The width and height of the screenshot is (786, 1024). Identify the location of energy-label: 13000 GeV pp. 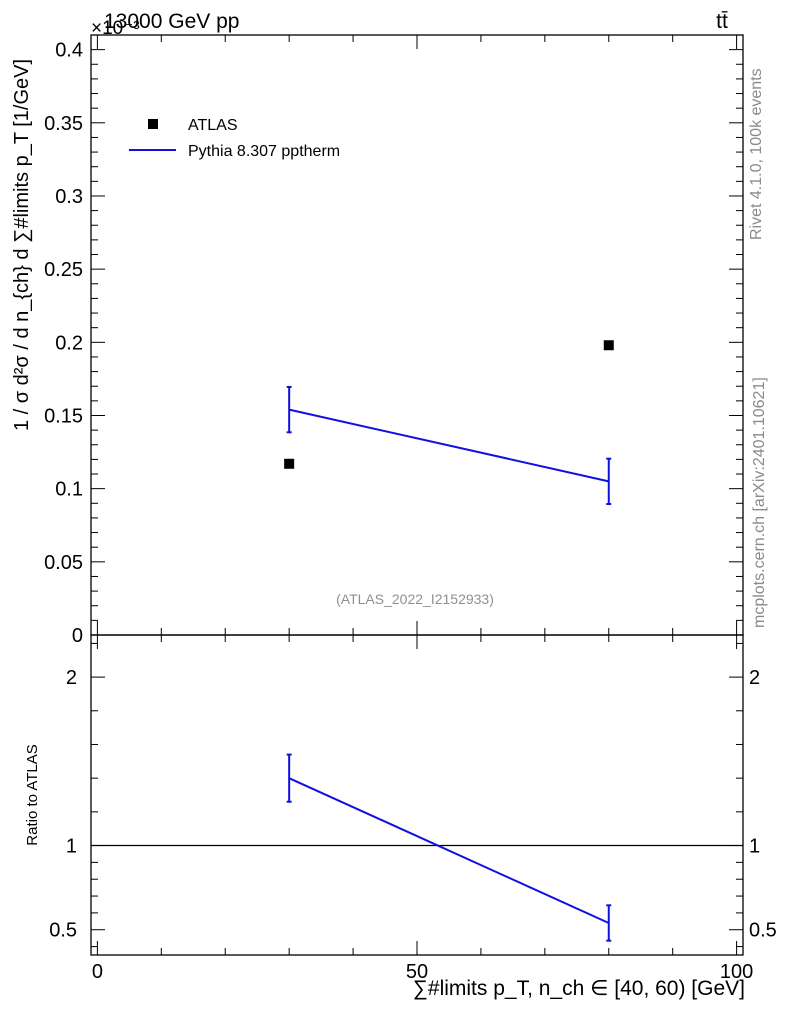
(171, 21).